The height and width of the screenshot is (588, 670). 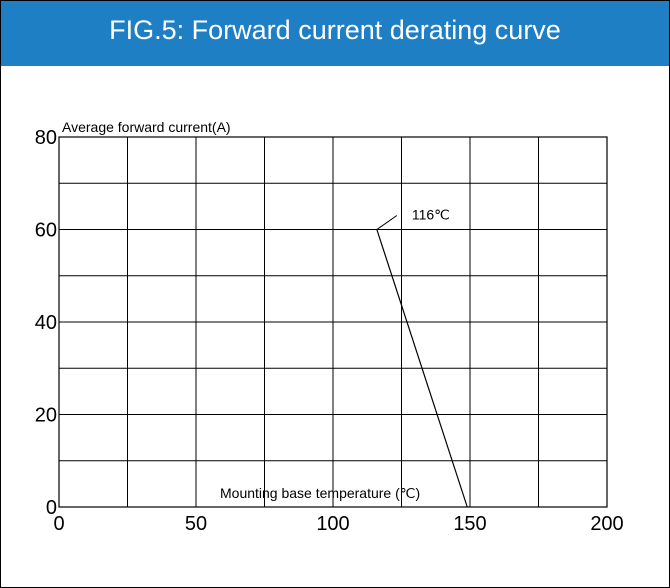 What do you see at coordinates (469, 524) in the screenshot?
I see `x-tick-label: 150` at bounding box center [469, 524].